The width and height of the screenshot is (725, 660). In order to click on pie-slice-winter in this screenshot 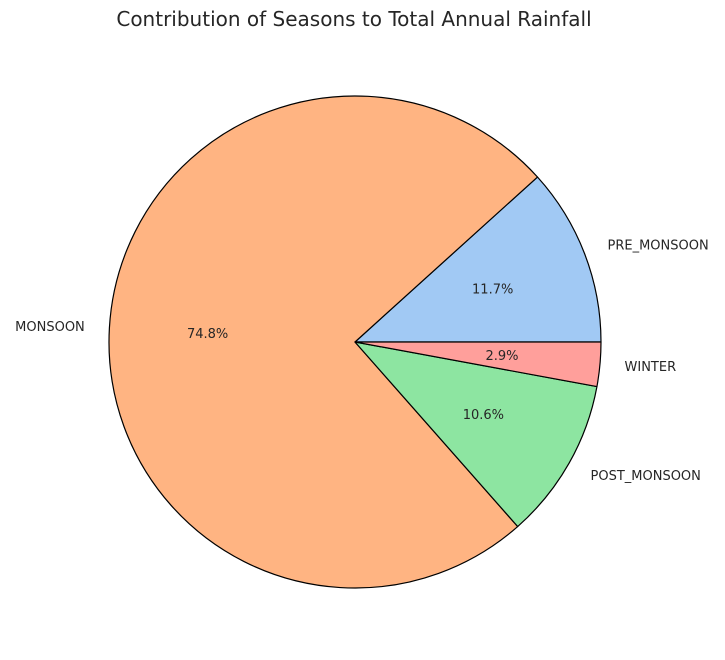, I will do `click(478, 364)`.